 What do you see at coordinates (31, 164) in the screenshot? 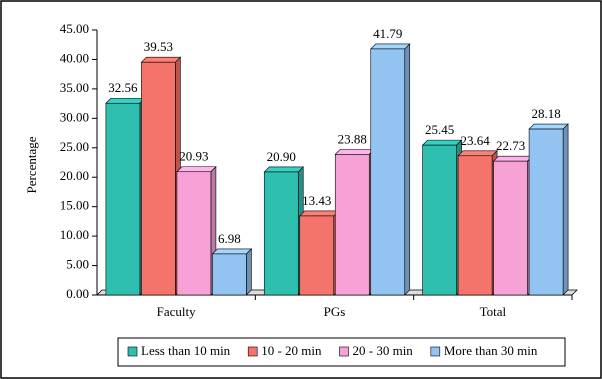
I see `y-axis-label: Percentage` at bounding box center [31, 164].